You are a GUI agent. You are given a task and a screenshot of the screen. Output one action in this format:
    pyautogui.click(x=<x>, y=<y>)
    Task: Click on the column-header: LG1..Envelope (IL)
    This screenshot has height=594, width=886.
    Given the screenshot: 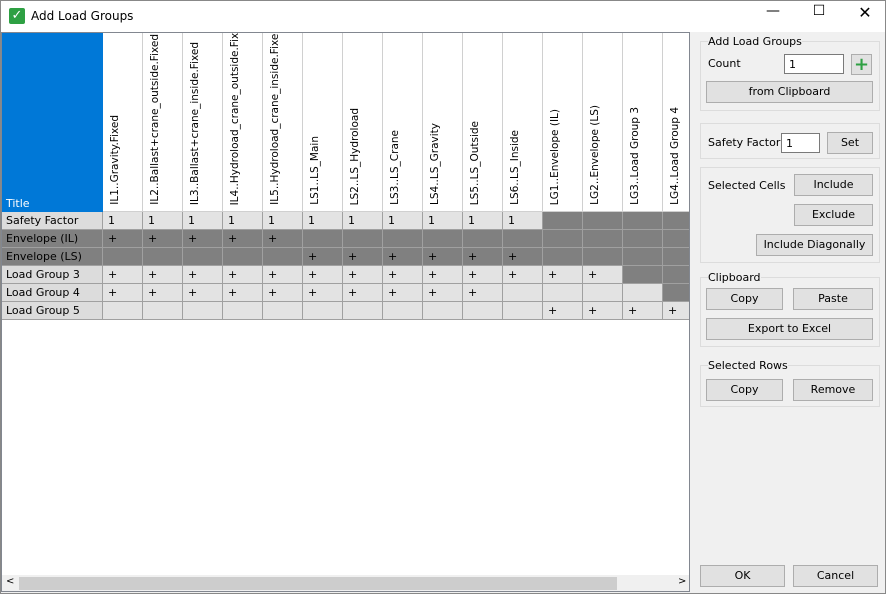 What is the action you would take?
    pyautogui.click(x=563, y=122)
    